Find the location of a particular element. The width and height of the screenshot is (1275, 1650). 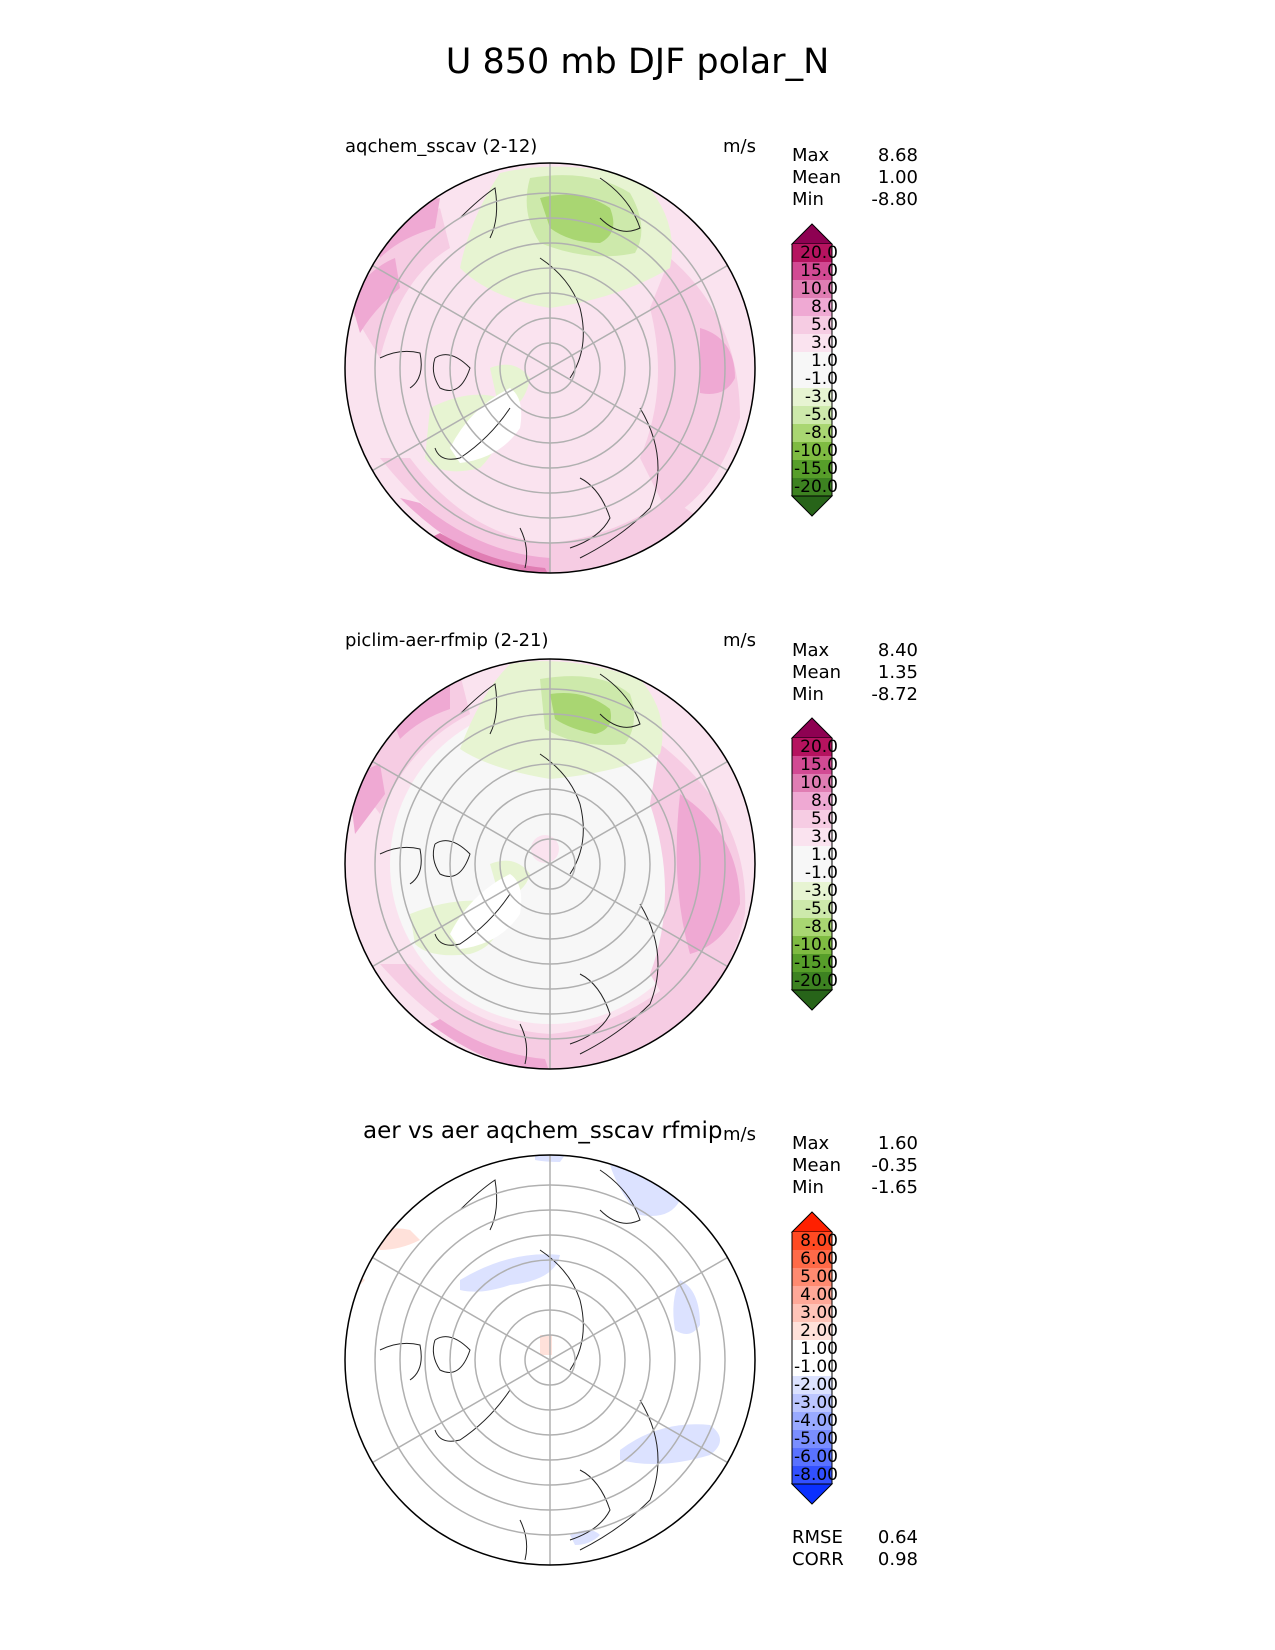

figure-title: U 850 mb DJF polar_N is located at coordinates (637, 62).